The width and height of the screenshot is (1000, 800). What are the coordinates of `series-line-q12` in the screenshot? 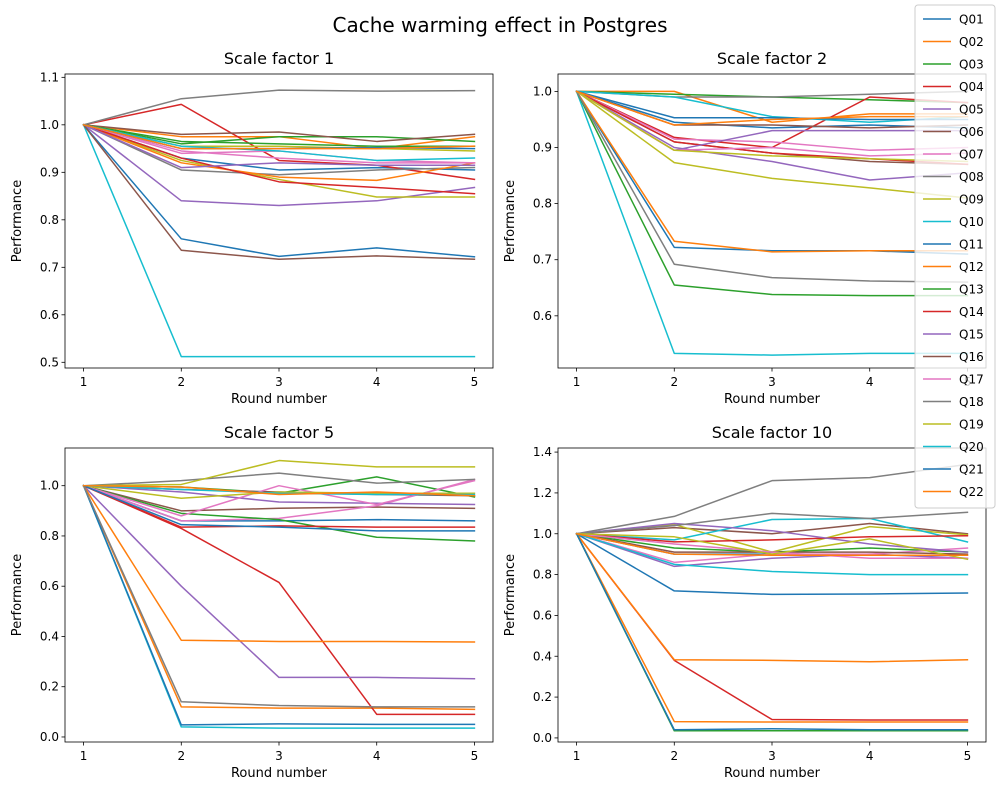 It's located at (772, 597).